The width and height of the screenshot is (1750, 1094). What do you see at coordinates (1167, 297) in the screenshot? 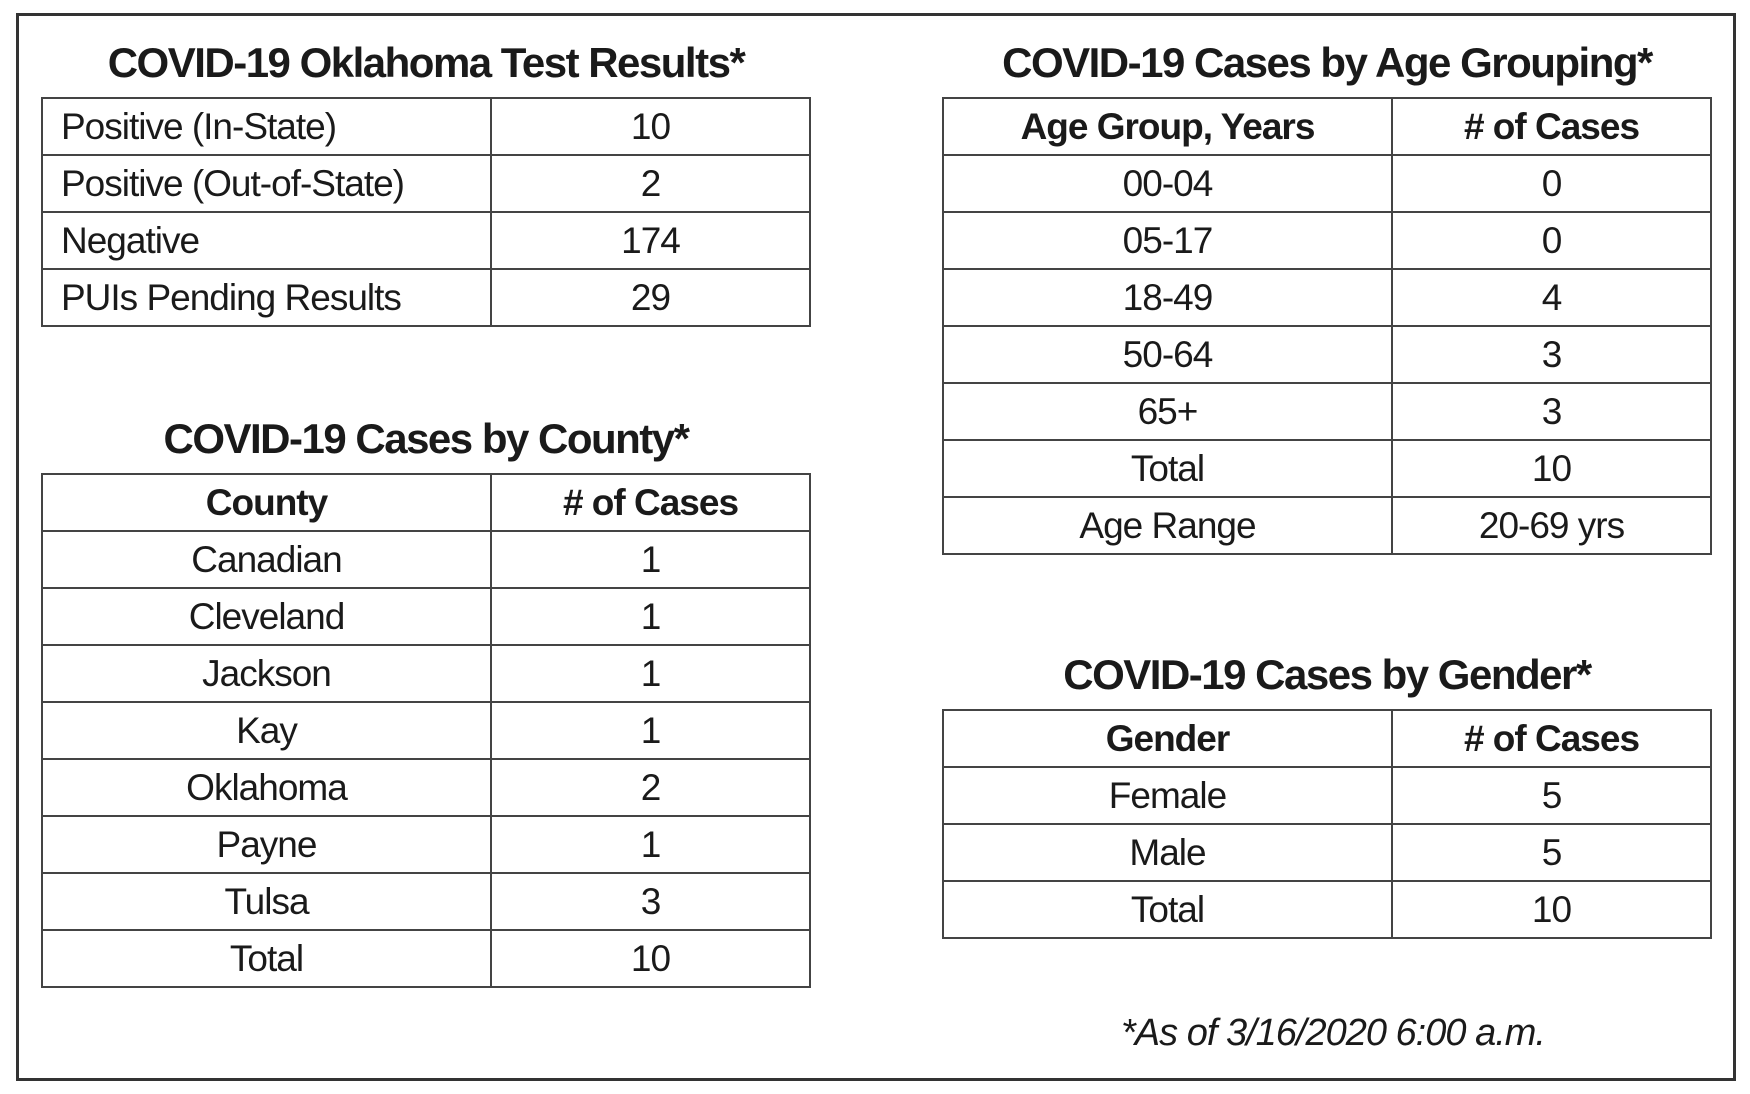
I see `row-label: 18-49` at bounding box center [1167, 297].